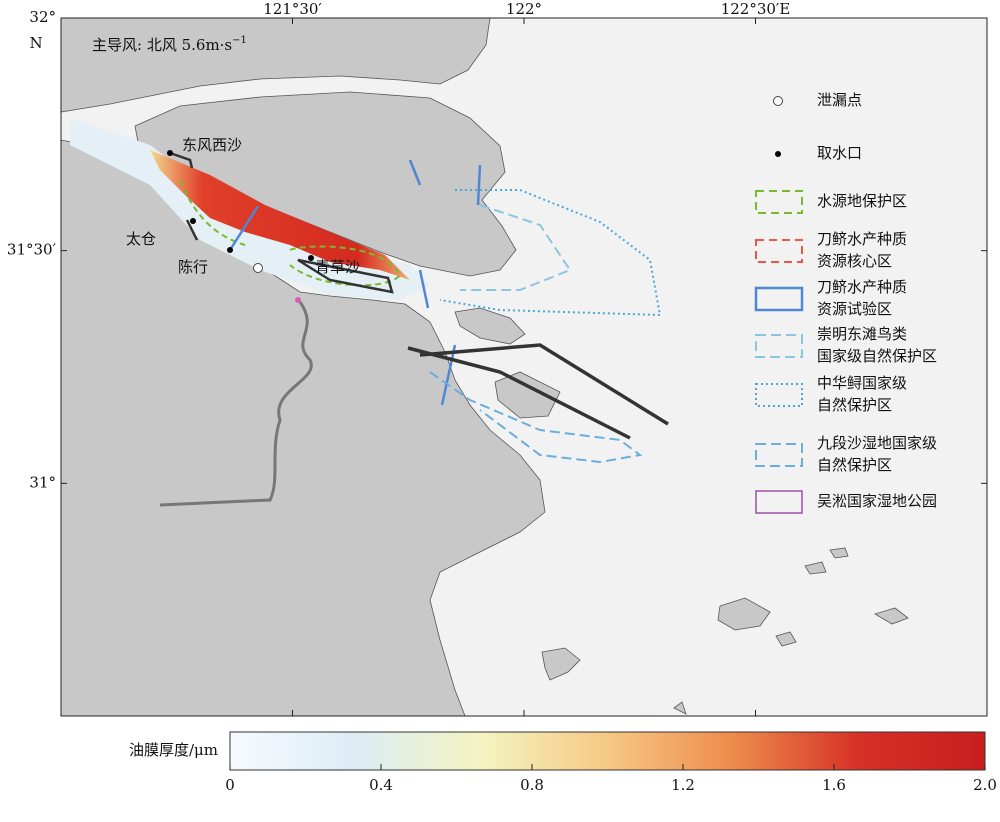 The width and height of the screenshot is (1000, 822). I want to click on test-zone-line, so click(355, 282).